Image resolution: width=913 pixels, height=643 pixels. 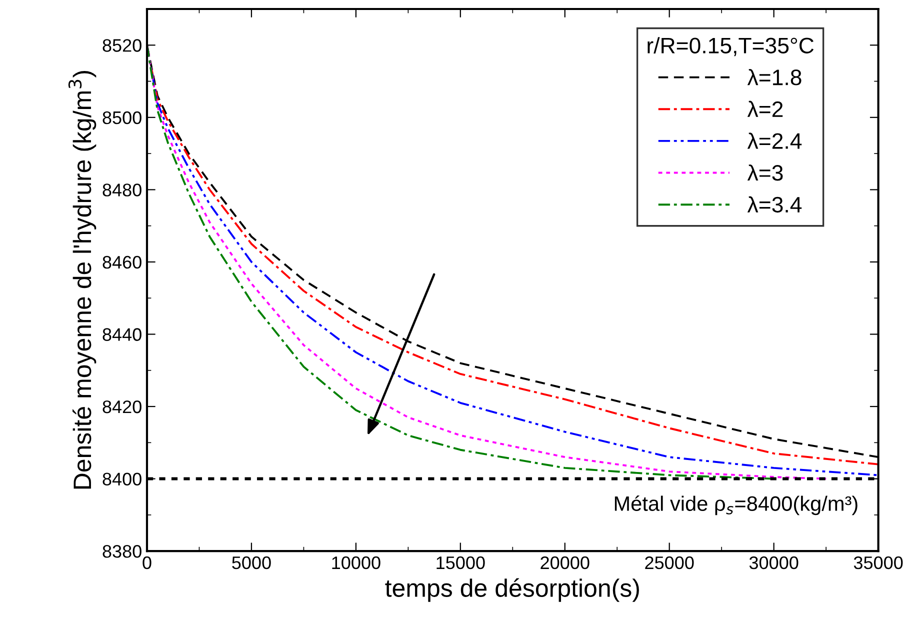 I want to click on y-axis-title: Densité moyenne de l'hydrure (kg/m$^{3}$), so click(x=82, y=280).